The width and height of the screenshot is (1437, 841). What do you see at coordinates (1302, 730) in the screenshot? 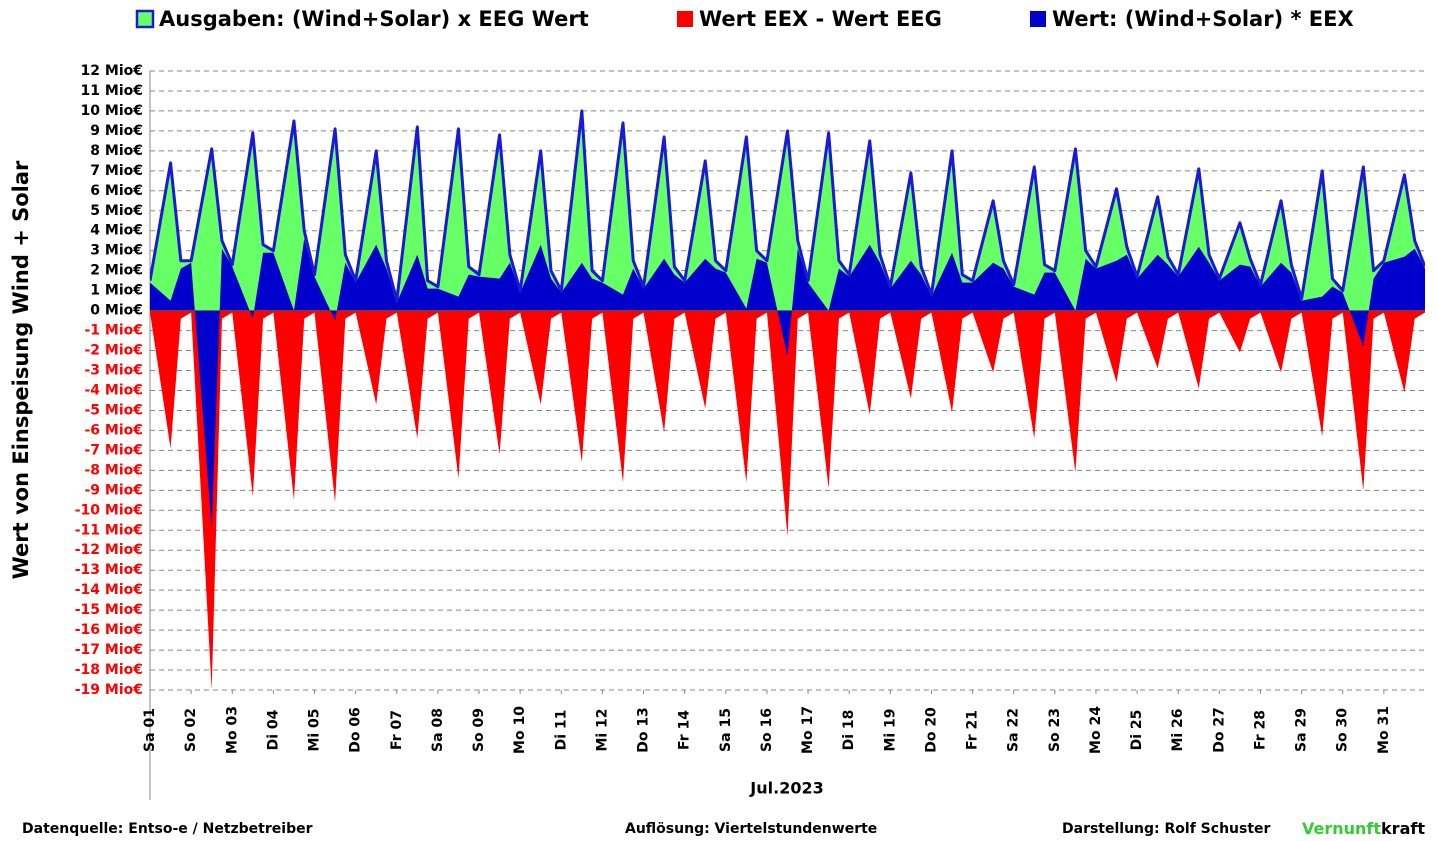
I see `x-tick-label: Sa 29` at bounding box center [1302, 730].